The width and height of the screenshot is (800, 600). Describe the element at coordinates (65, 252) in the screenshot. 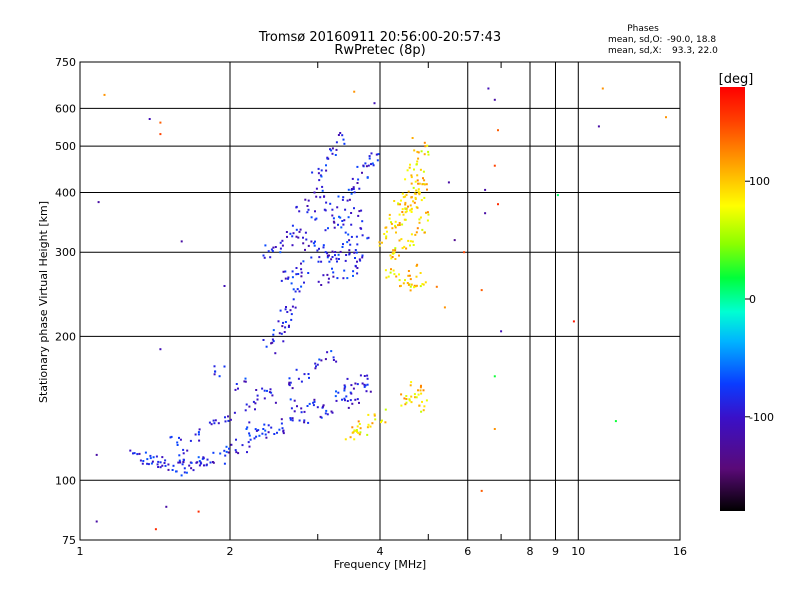

I see `y-tick-label: 300` at that location.